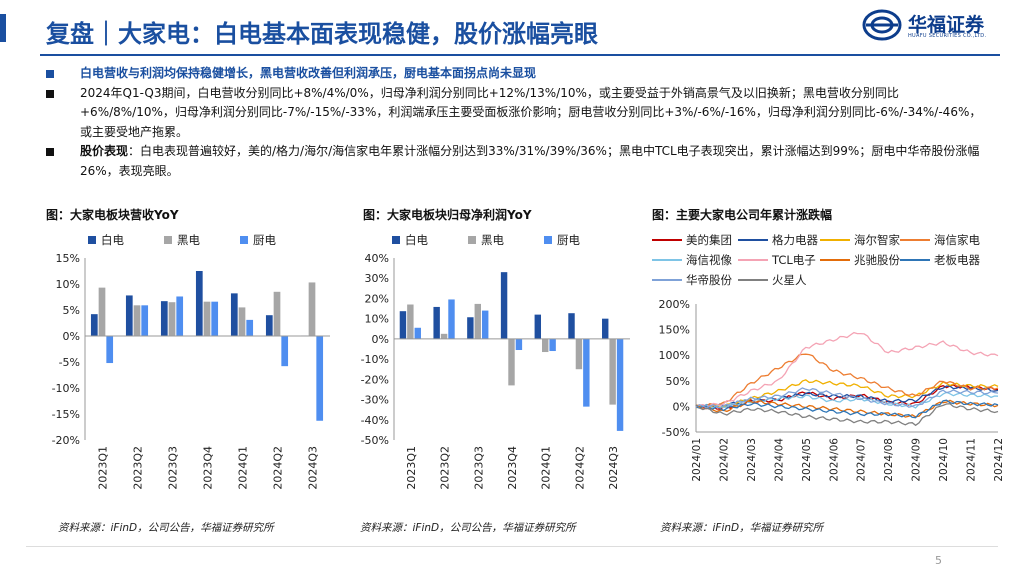 The image size is (1024, 576). Describe the element at coordinates (742, 528) in the screenshot. I see `chart3-source: 资料来源：iFinD，华福证券研究所` at that location.